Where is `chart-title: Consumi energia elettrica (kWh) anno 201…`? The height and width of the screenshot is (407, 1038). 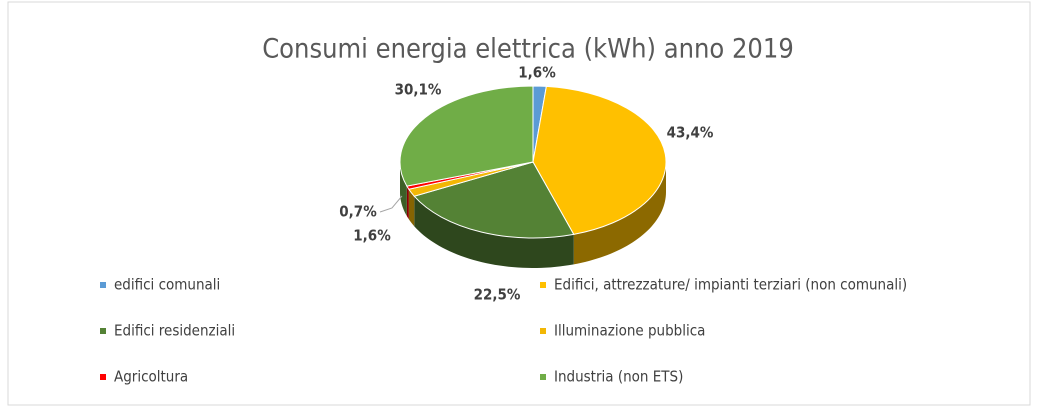
chart-title: Consumi energia elettrica (kWh) anno 201… is located at coordinates (528, 49).